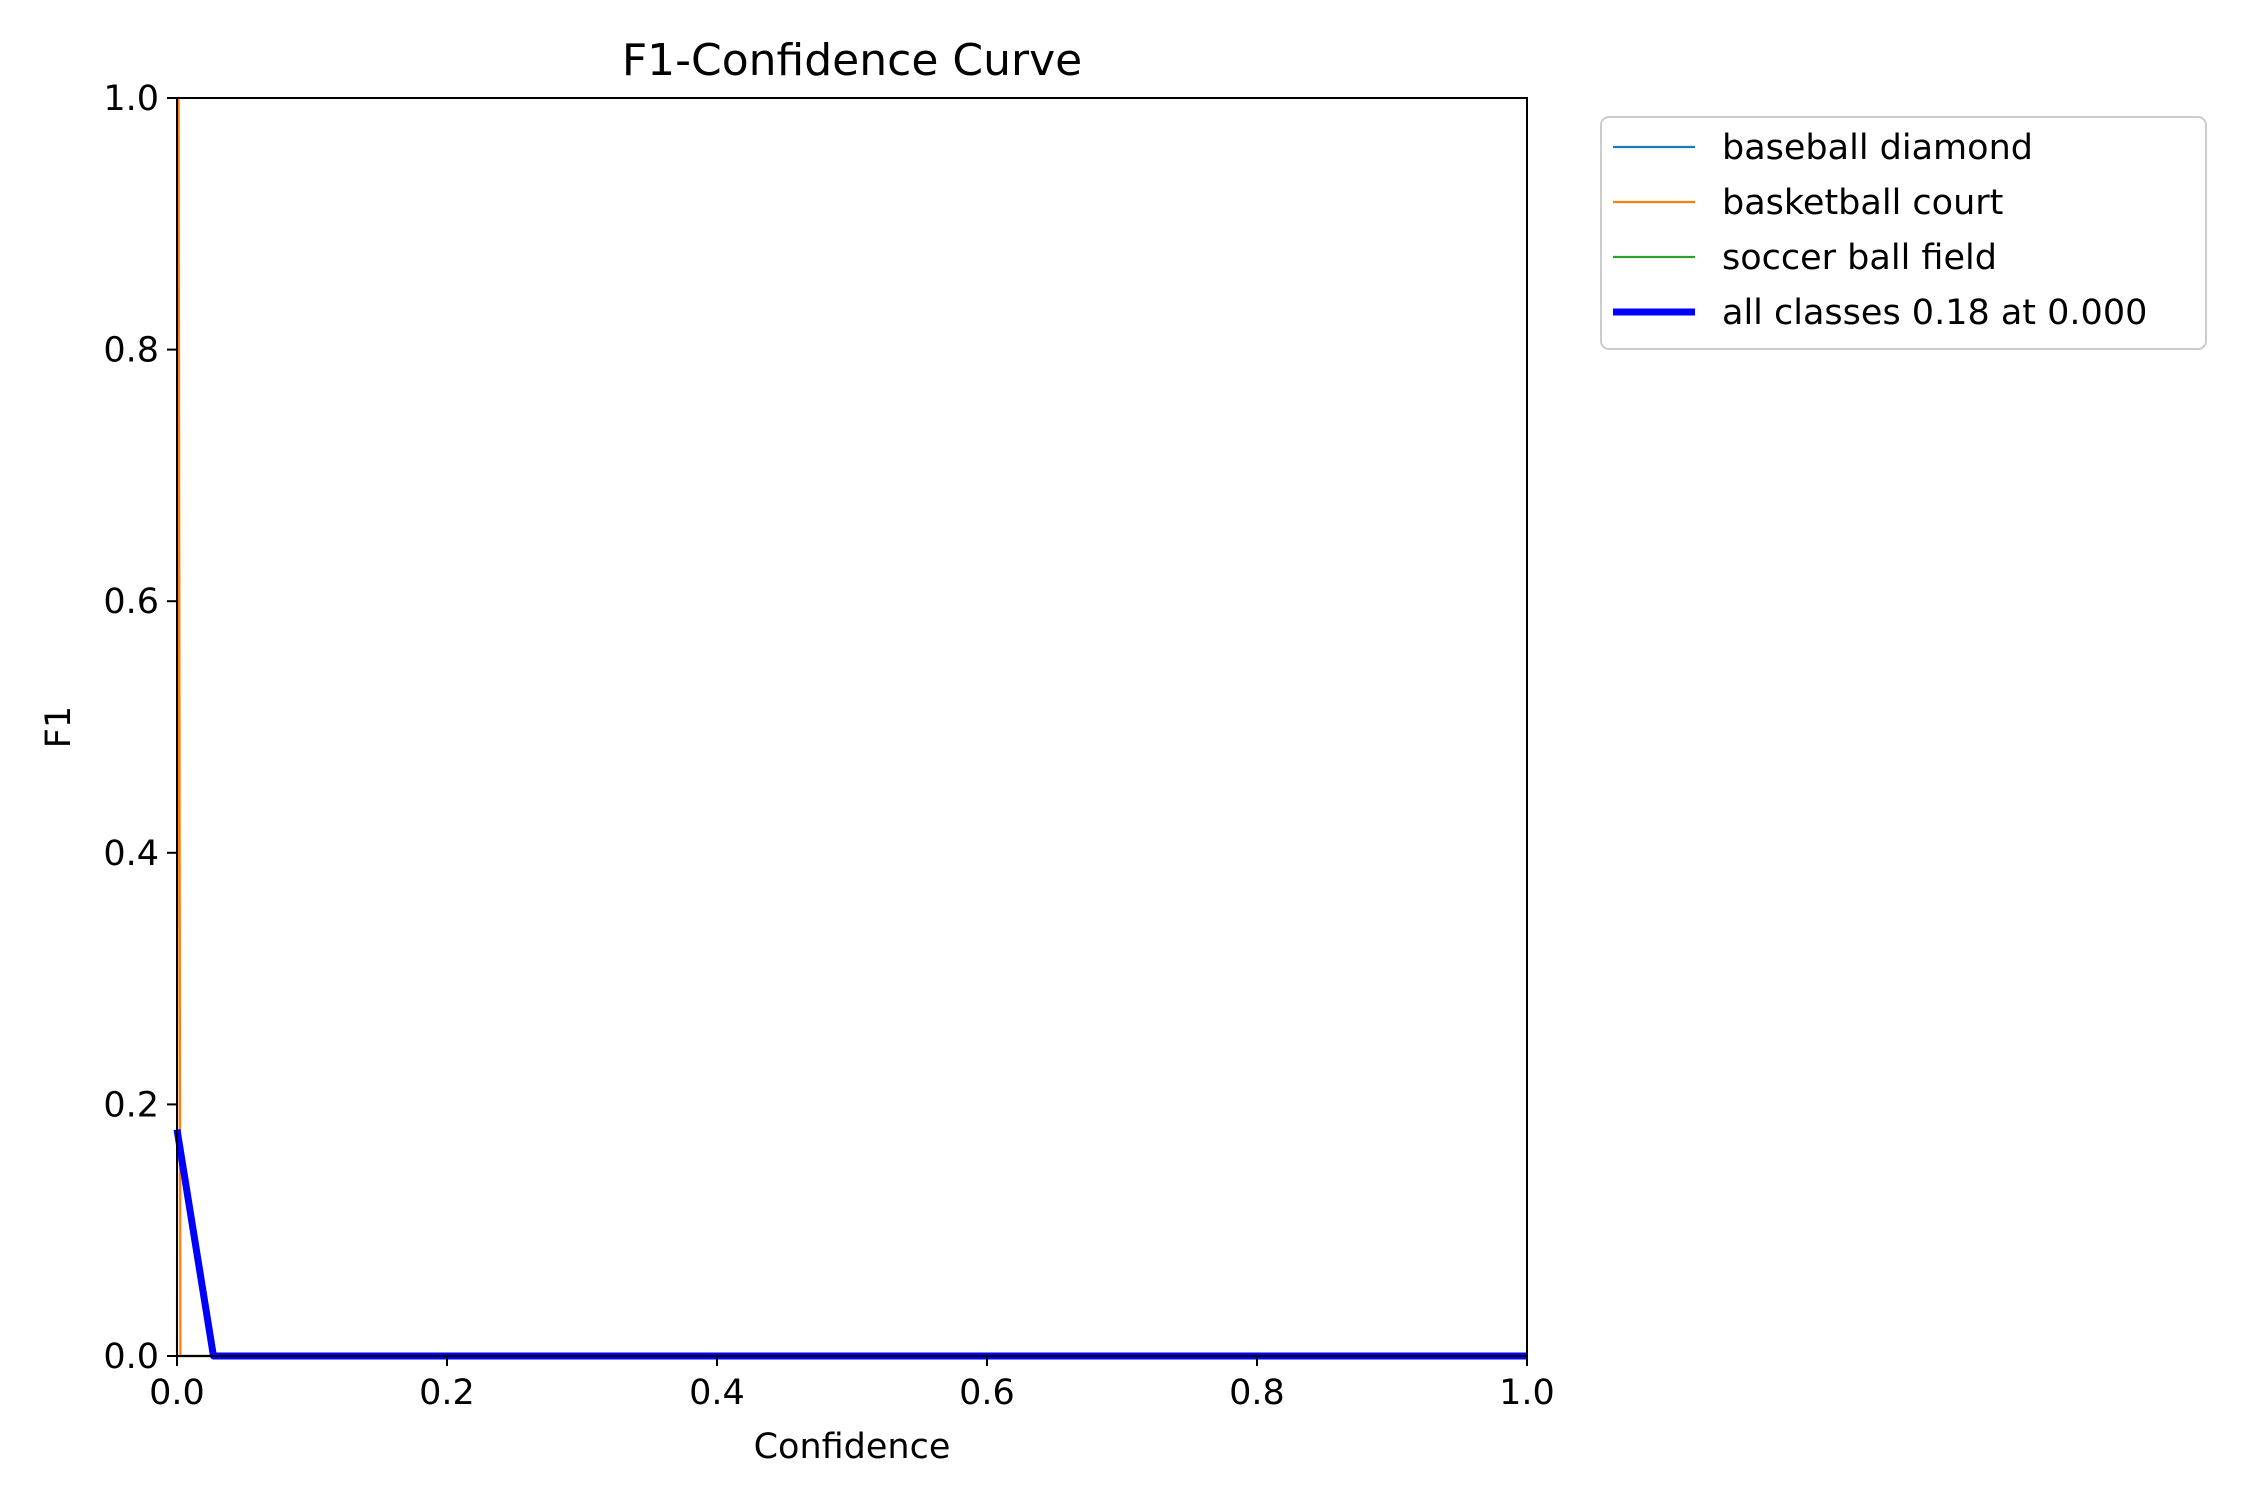 The width and height of the screenshot is (2250, 1500). I want to click on x-tick-label: 0.8, so click(1257, 1393).